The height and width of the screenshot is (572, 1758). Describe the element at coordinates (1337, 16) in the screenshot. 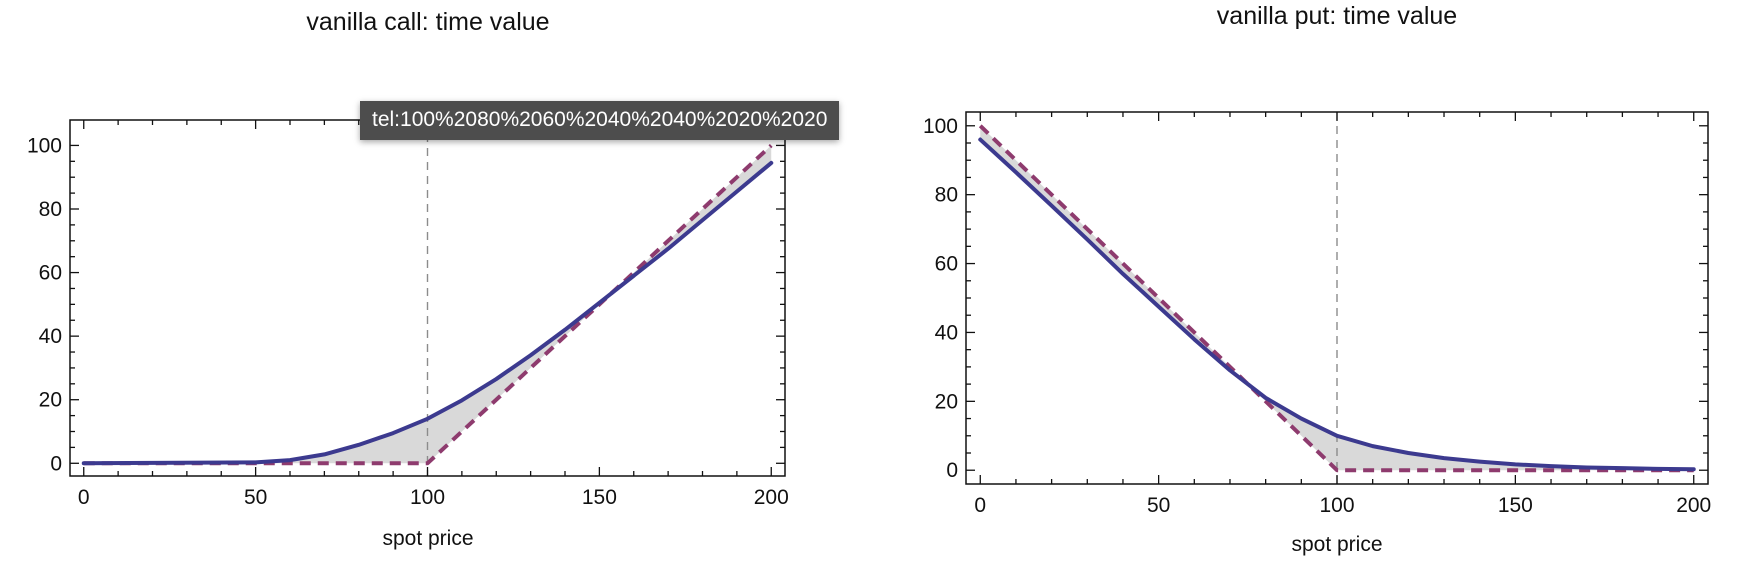

I see `chart-title: vanilla put: time value` at that location.